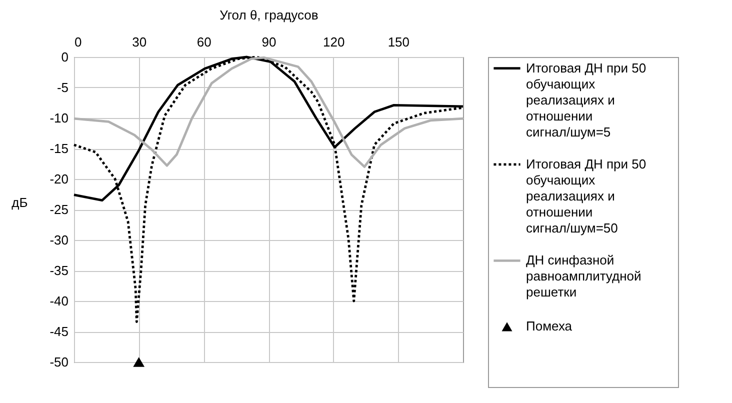 Image resolution: width=732 pixels, height=403 pixels. What do you see at coordinates (204, 42) in the screenshot?
I see `x-tick-label: 60` at bounding box center [204, 42].